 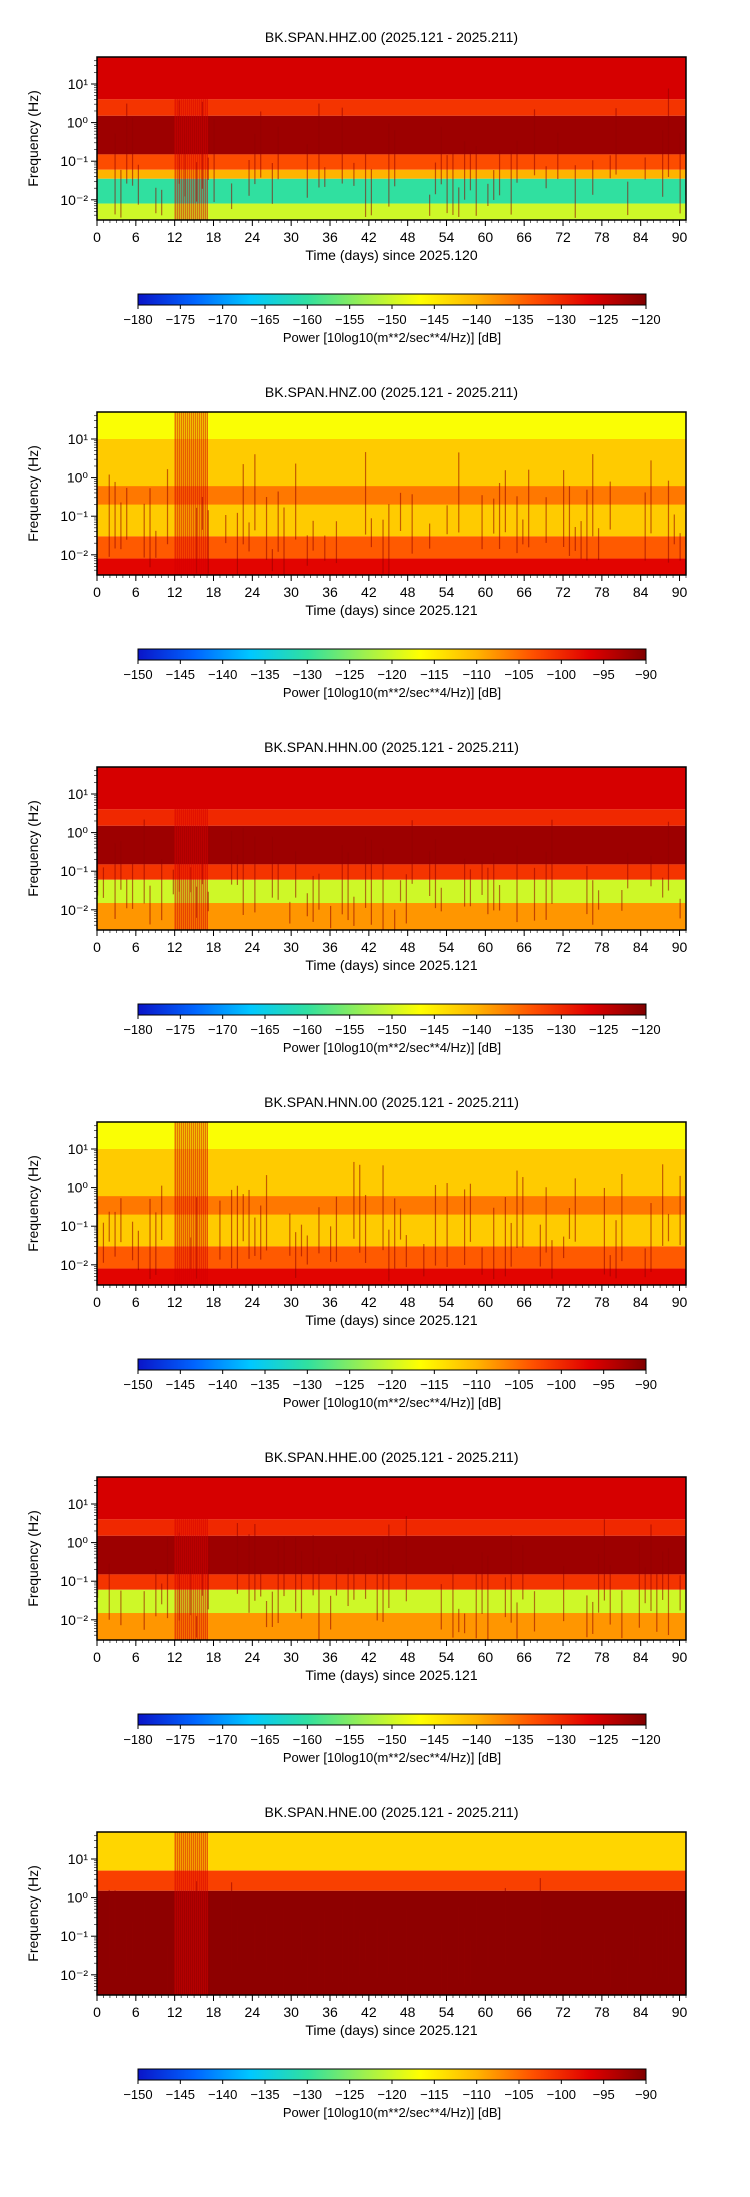 What do you see at coordinates (563, 1657) in the screenshot?
I see `x-tick-label: 72` at bounding box center [563, 1657].